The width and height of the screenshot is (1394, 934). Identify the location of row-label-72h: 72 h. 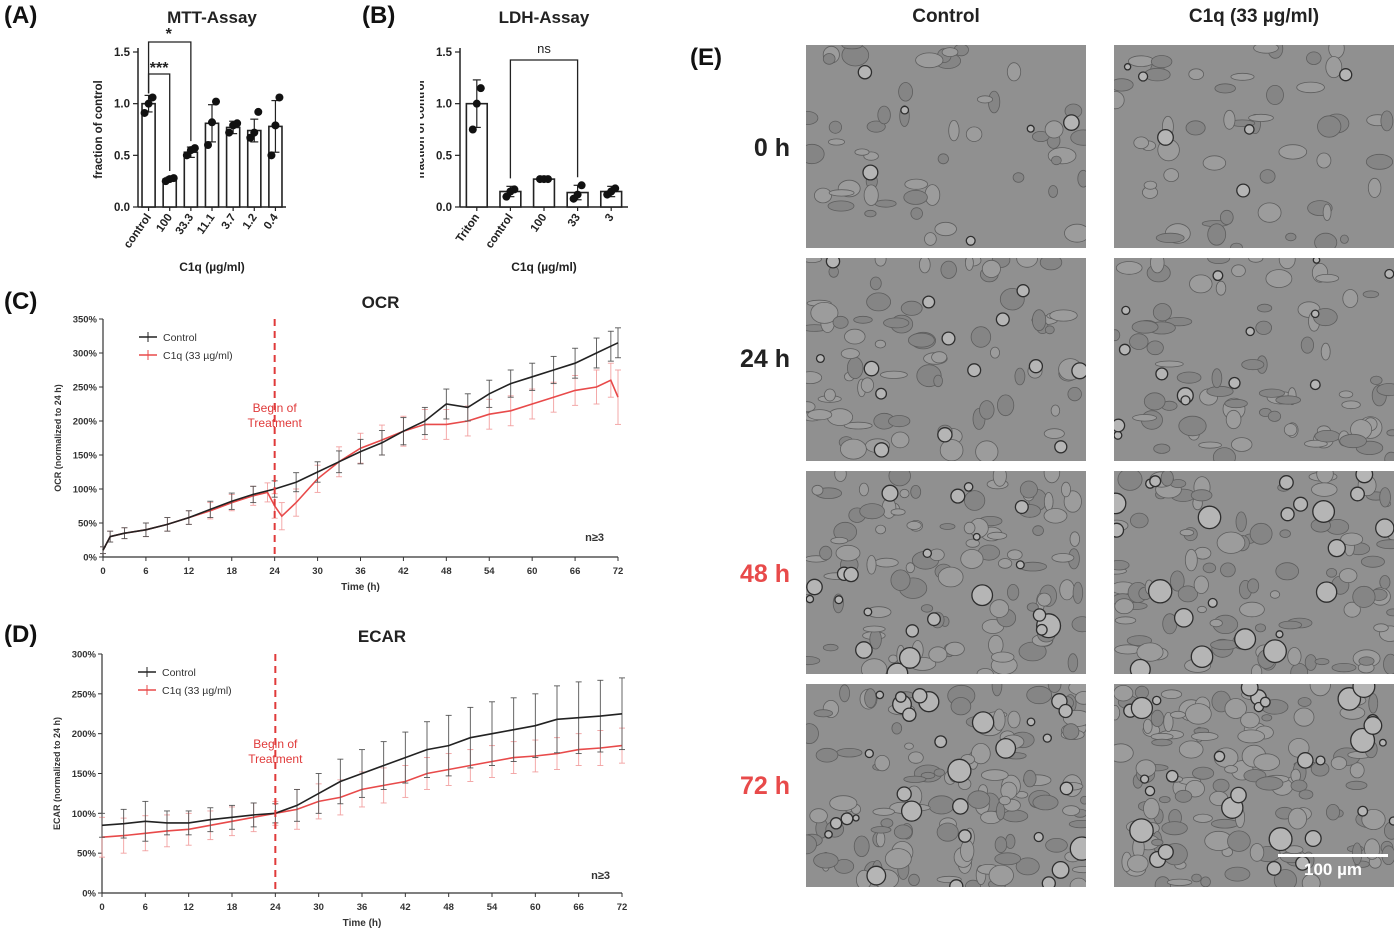
(764, 786).